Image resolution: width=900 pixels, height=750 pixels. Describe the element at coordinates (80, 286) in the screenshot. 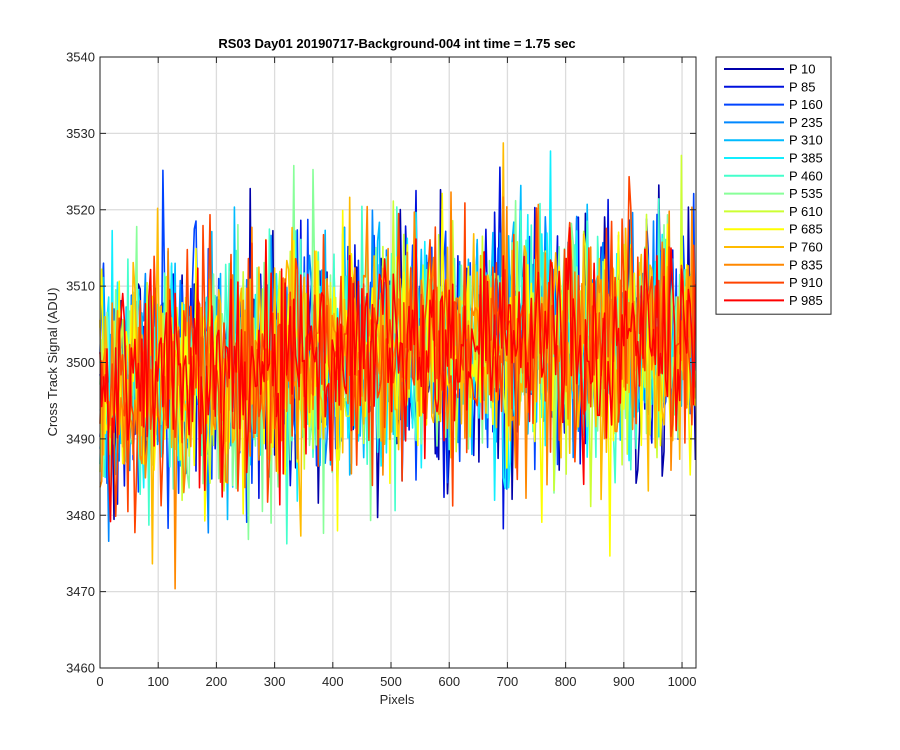

I see `y-tick-label: 3510` at that location.